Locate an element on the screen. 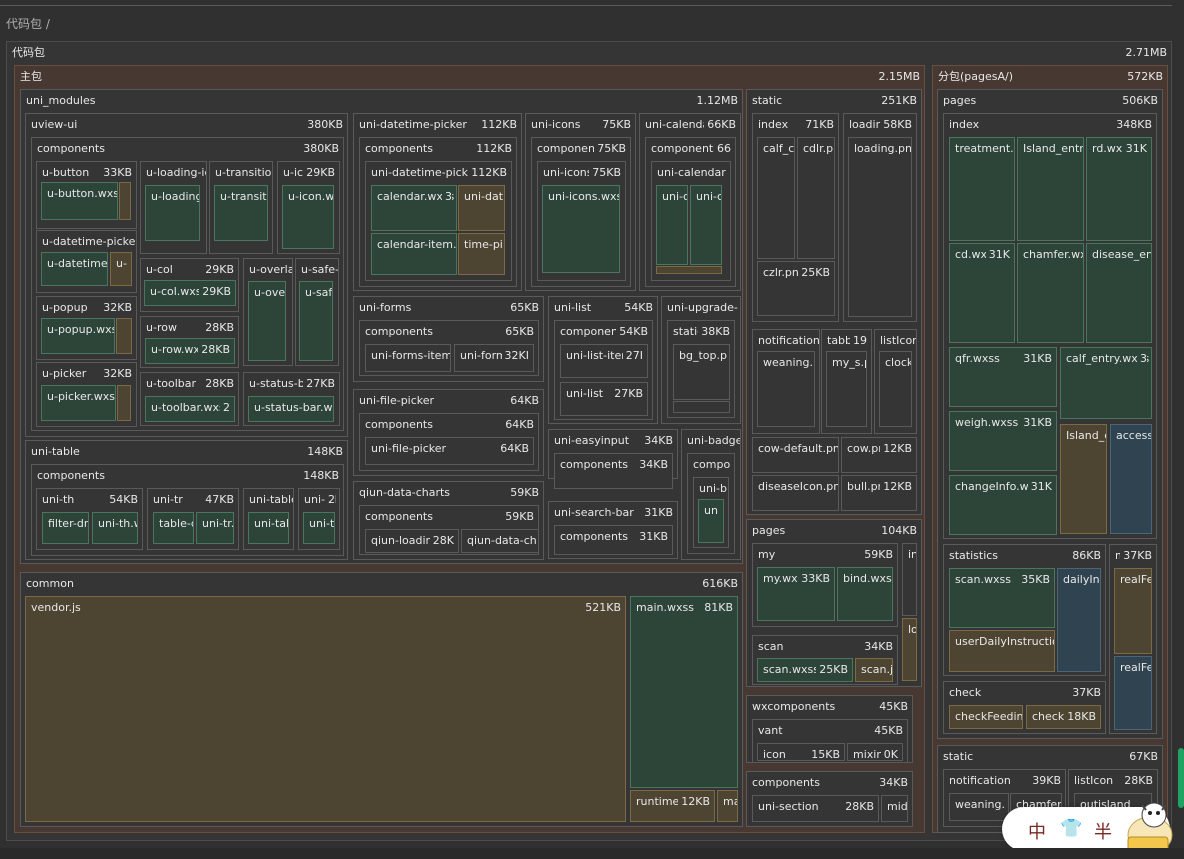 This screenshot has width=1184, height=859. tile-name: u-safe-b is located at coordinates (320, 269).